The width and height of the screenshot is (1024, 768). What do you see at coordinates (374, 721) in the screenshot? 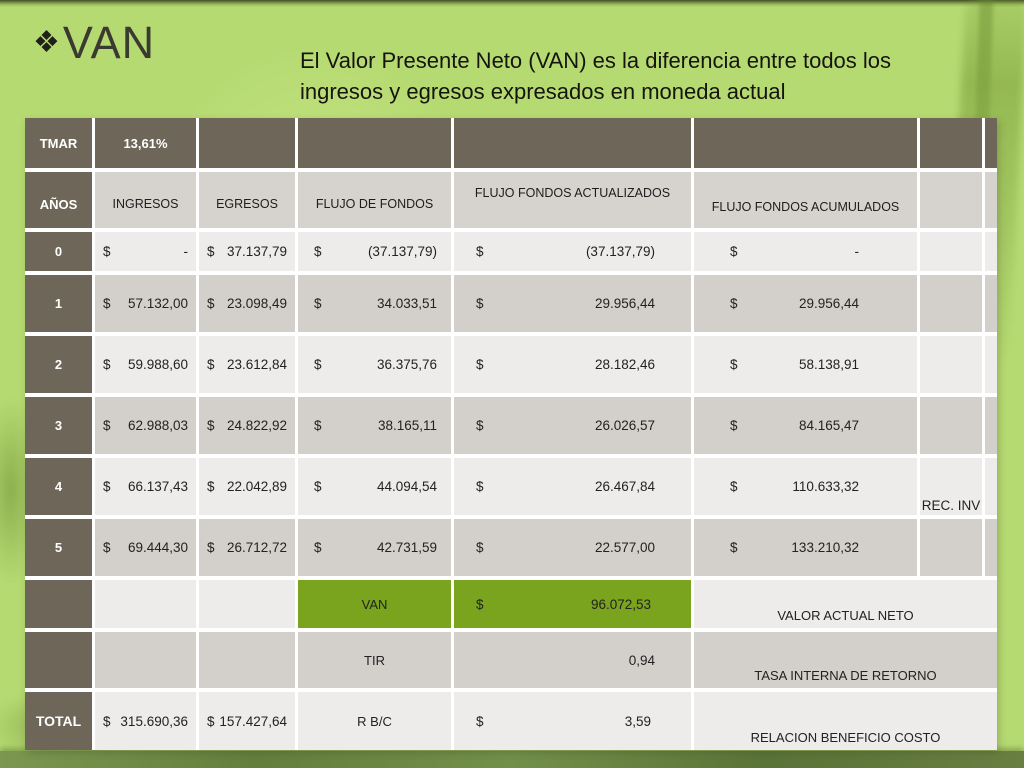
I see `rbc-label-cell: R B/C` at bounding box center [374, 721].